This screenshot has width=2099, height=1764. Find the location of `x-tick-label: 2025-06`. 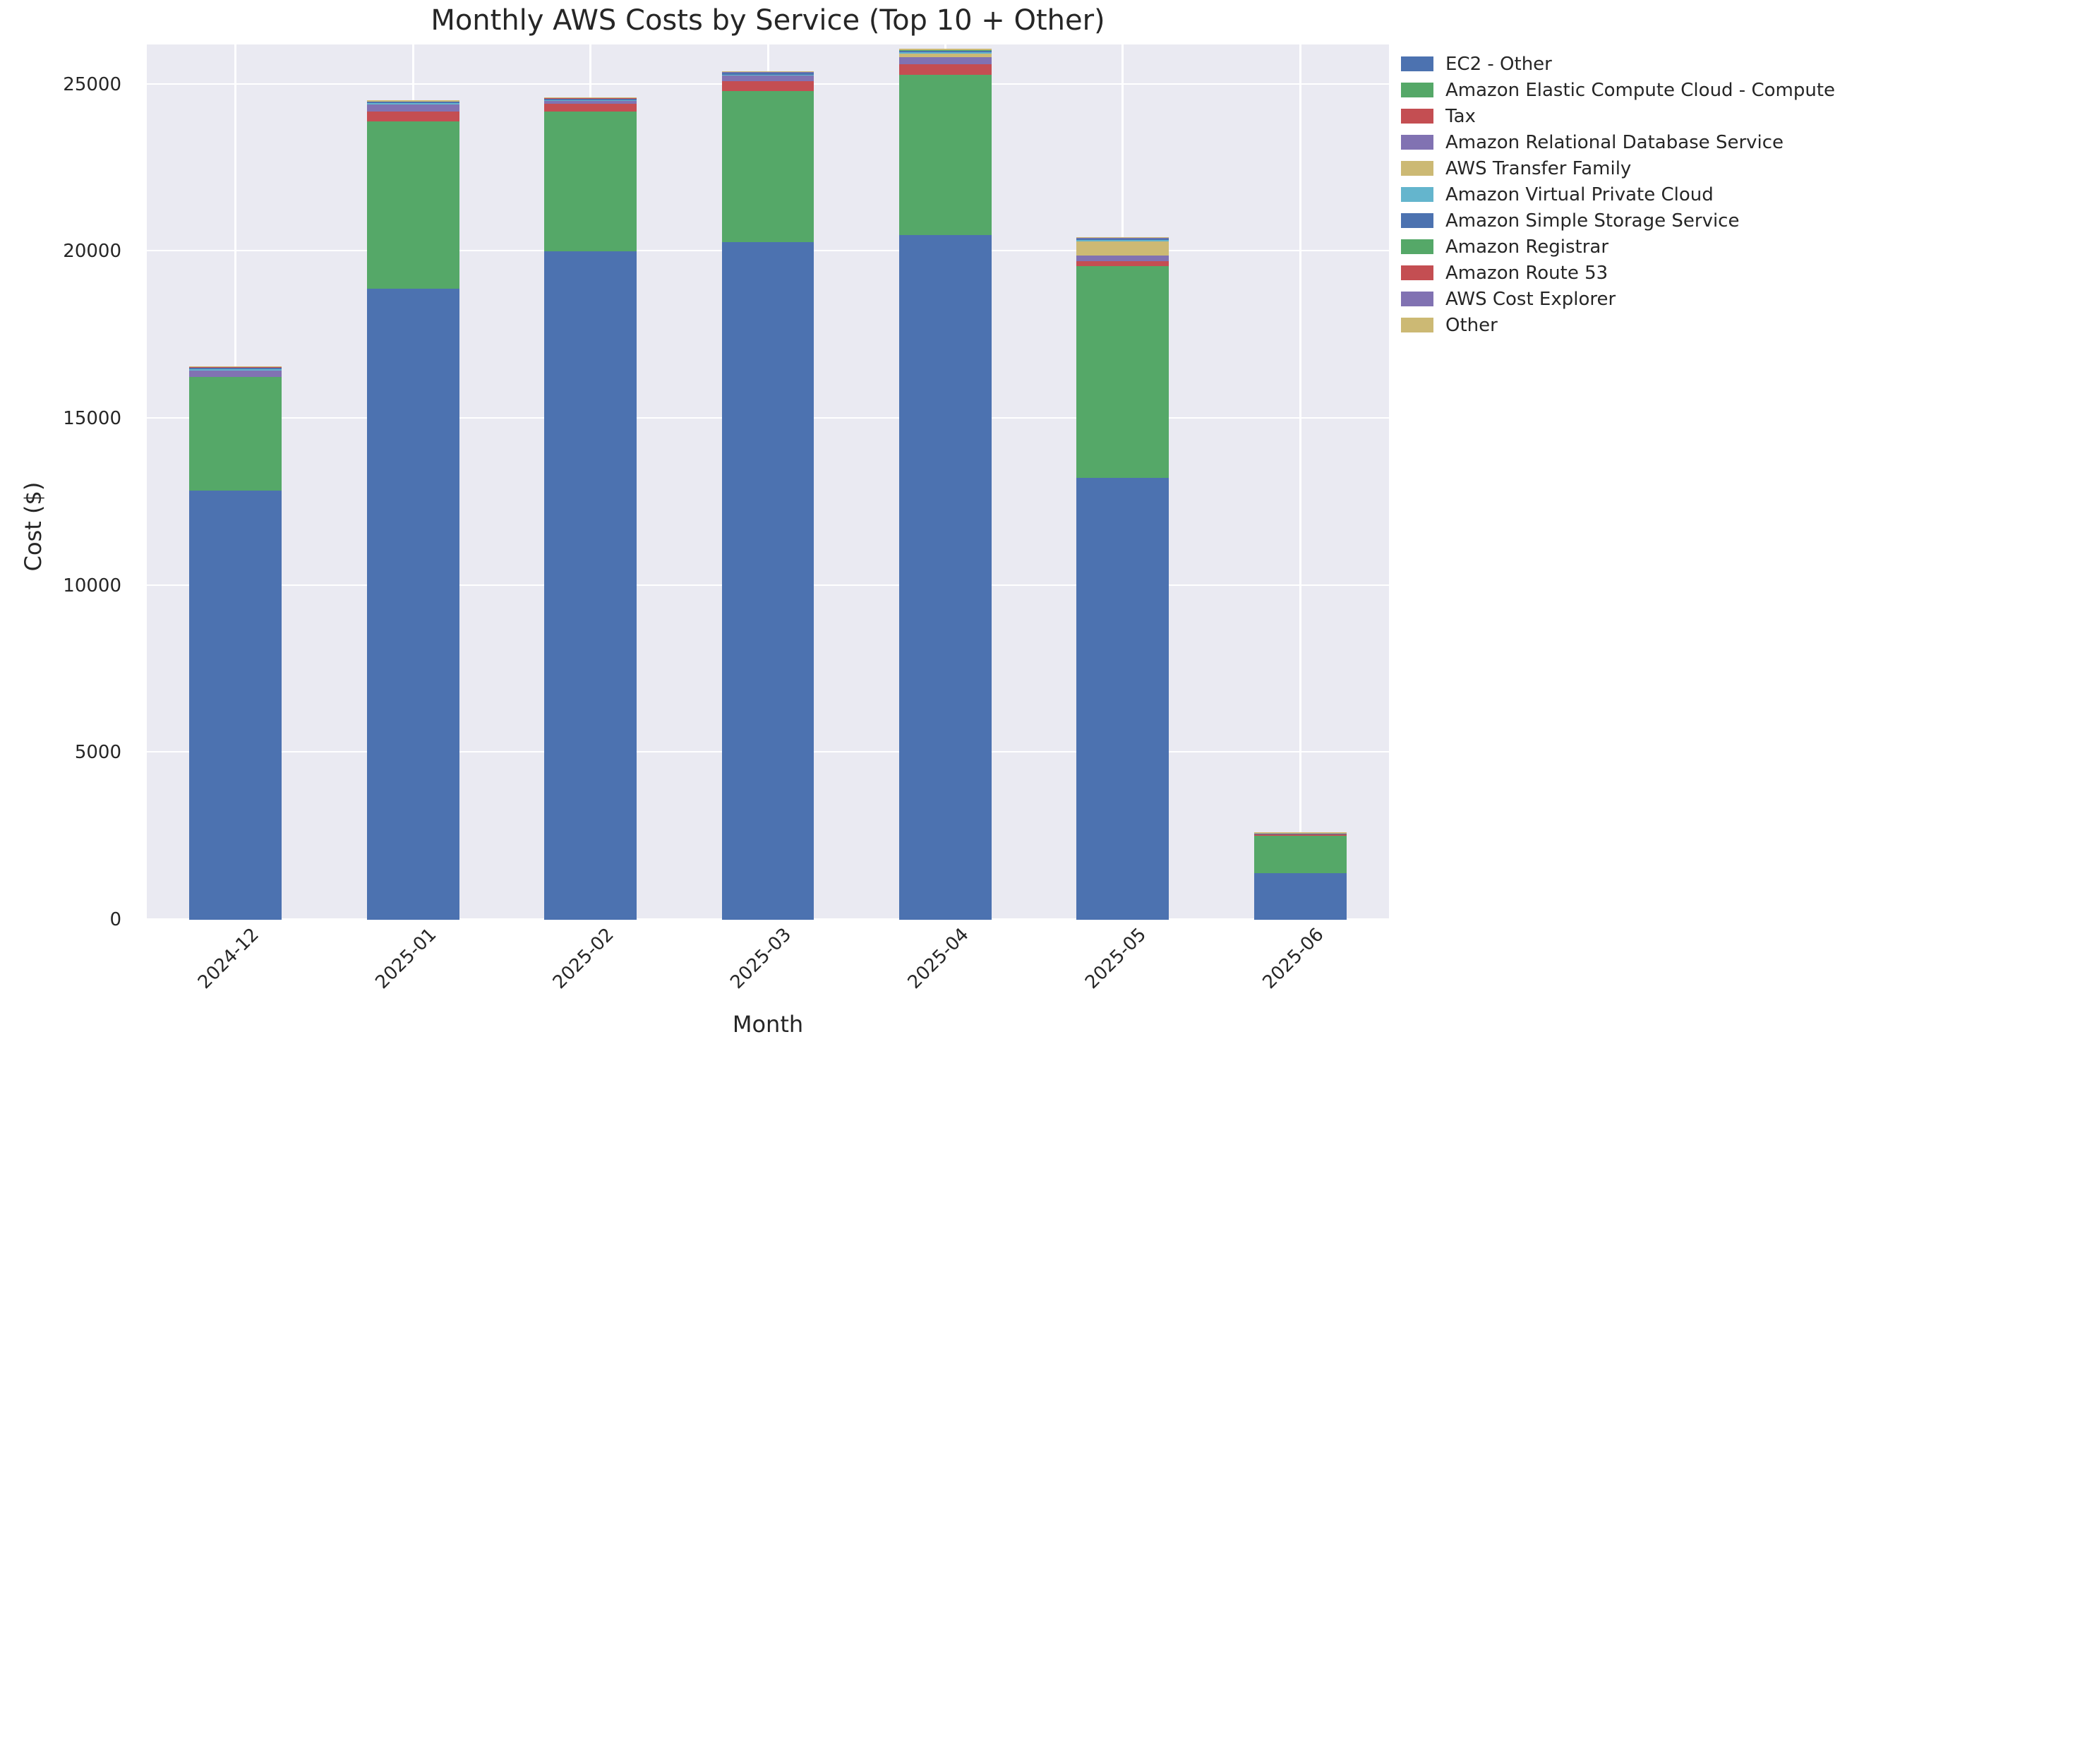

x-tick-label: 2025-06 is located at coordinates (1293, 959).